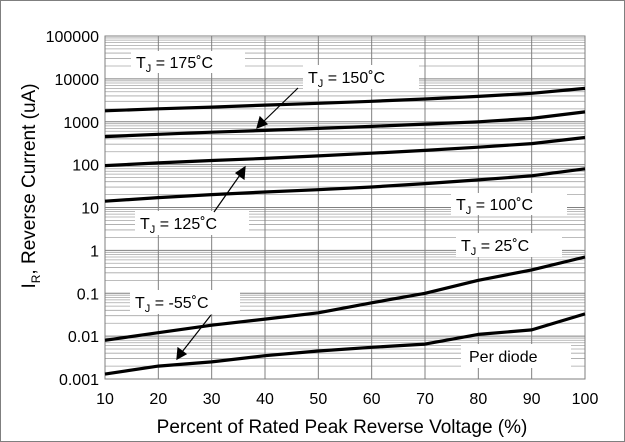 This screenshot has height=442, width=625. What do you see at coordinates (313, 78) in the screenshot?
I see `label-150-prefix: T` at bounding box center [313, 78].